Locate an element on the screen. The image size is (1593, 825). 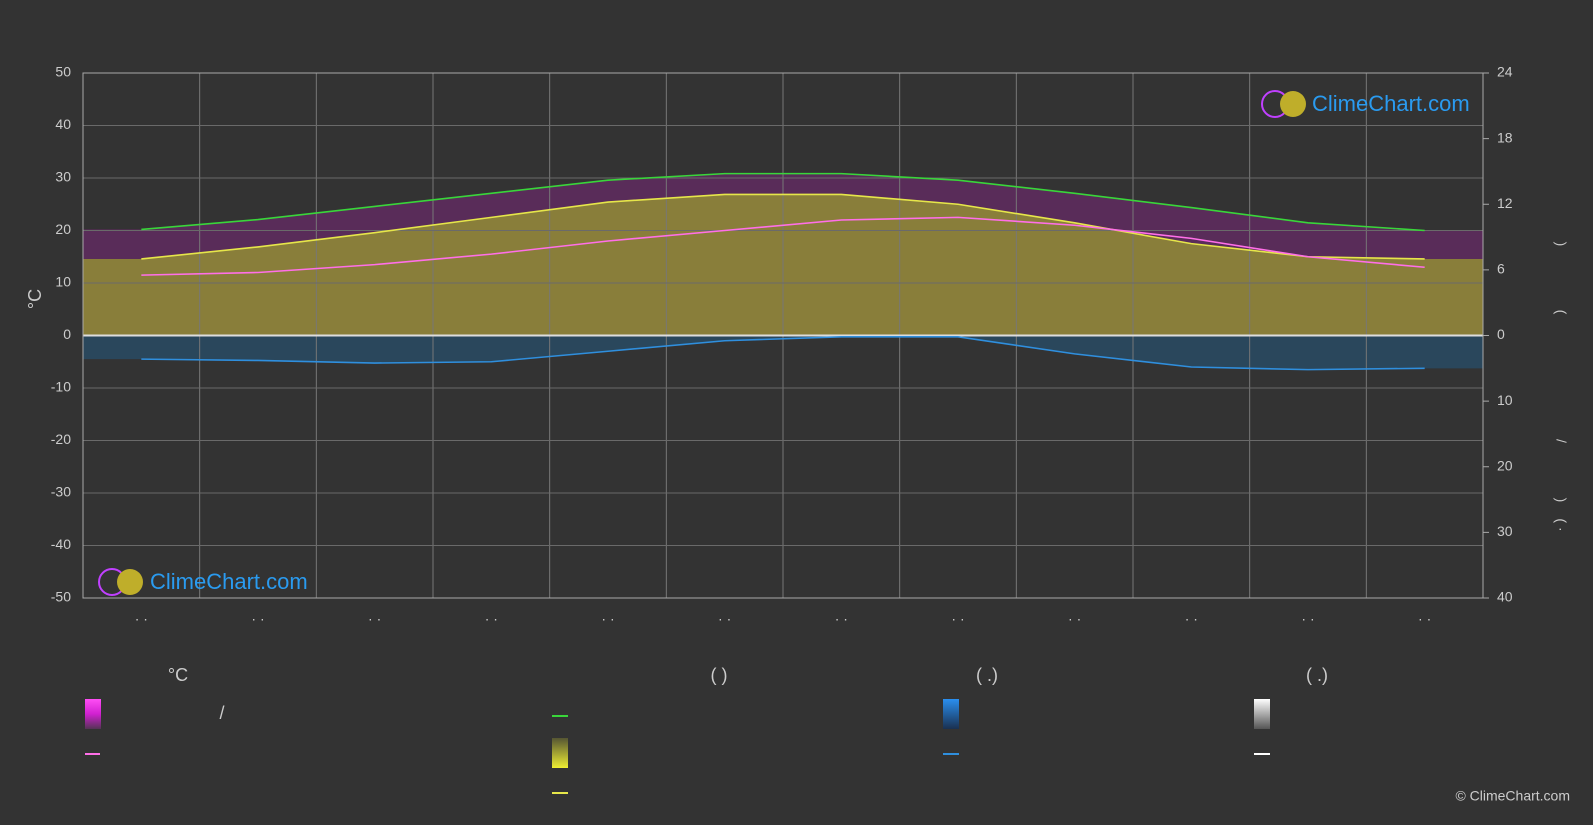
y-tick-label: 20 is located at coordinates (63, 229).